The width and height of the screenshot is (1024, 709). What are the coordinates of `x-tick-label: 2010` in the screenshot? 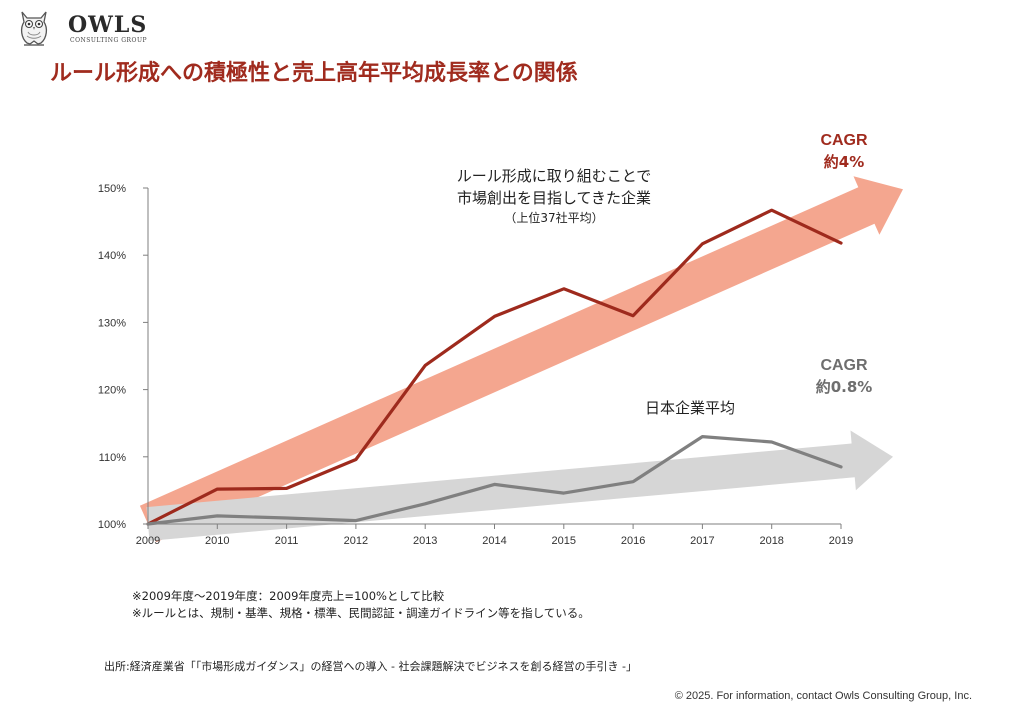 It's located at (217, 541).